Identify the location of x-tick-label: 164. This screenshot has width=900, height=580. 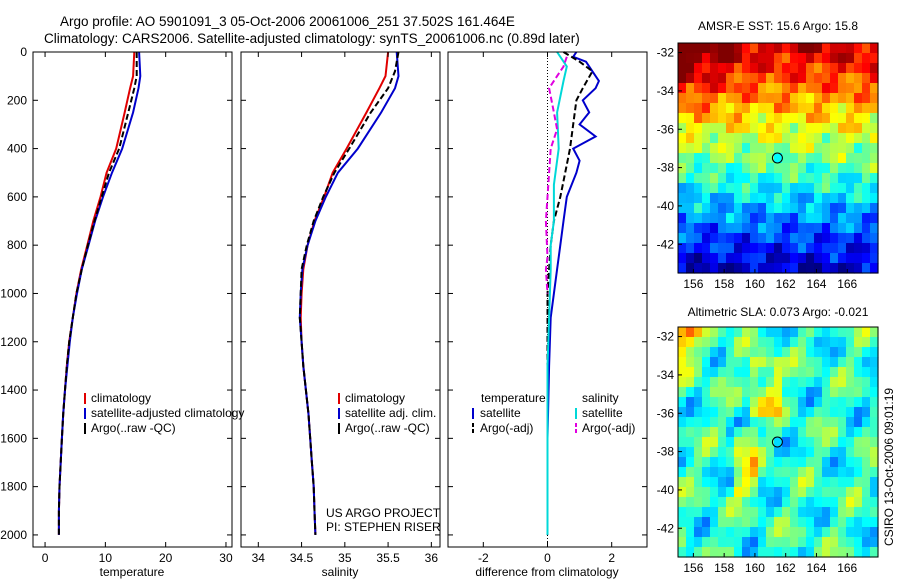
(816, 284).